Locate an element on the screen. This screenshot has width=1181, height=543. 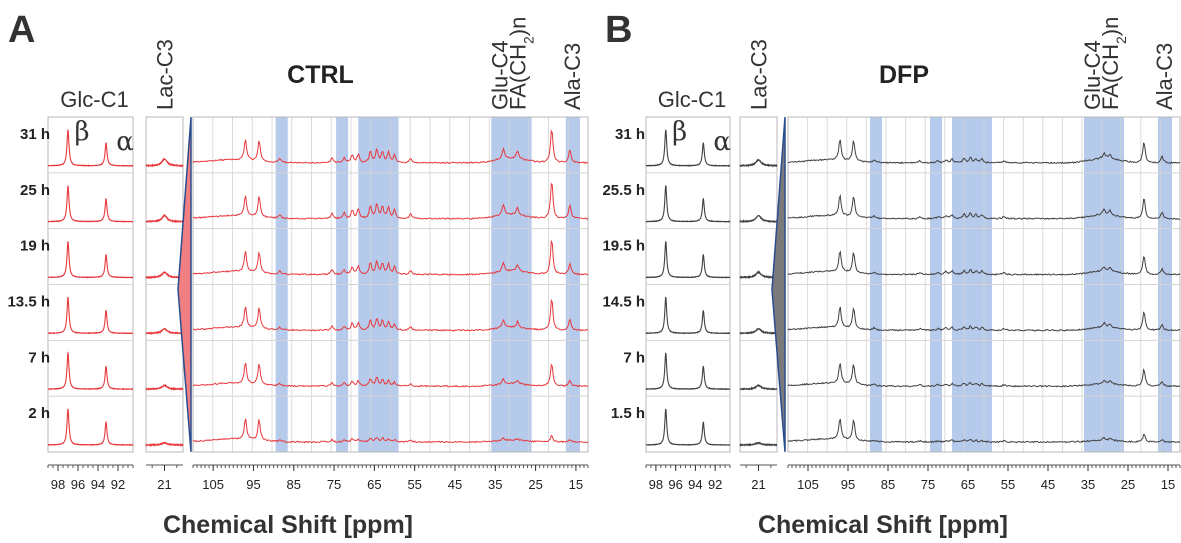
panel-letter: A is located at coordinates (21, 30).